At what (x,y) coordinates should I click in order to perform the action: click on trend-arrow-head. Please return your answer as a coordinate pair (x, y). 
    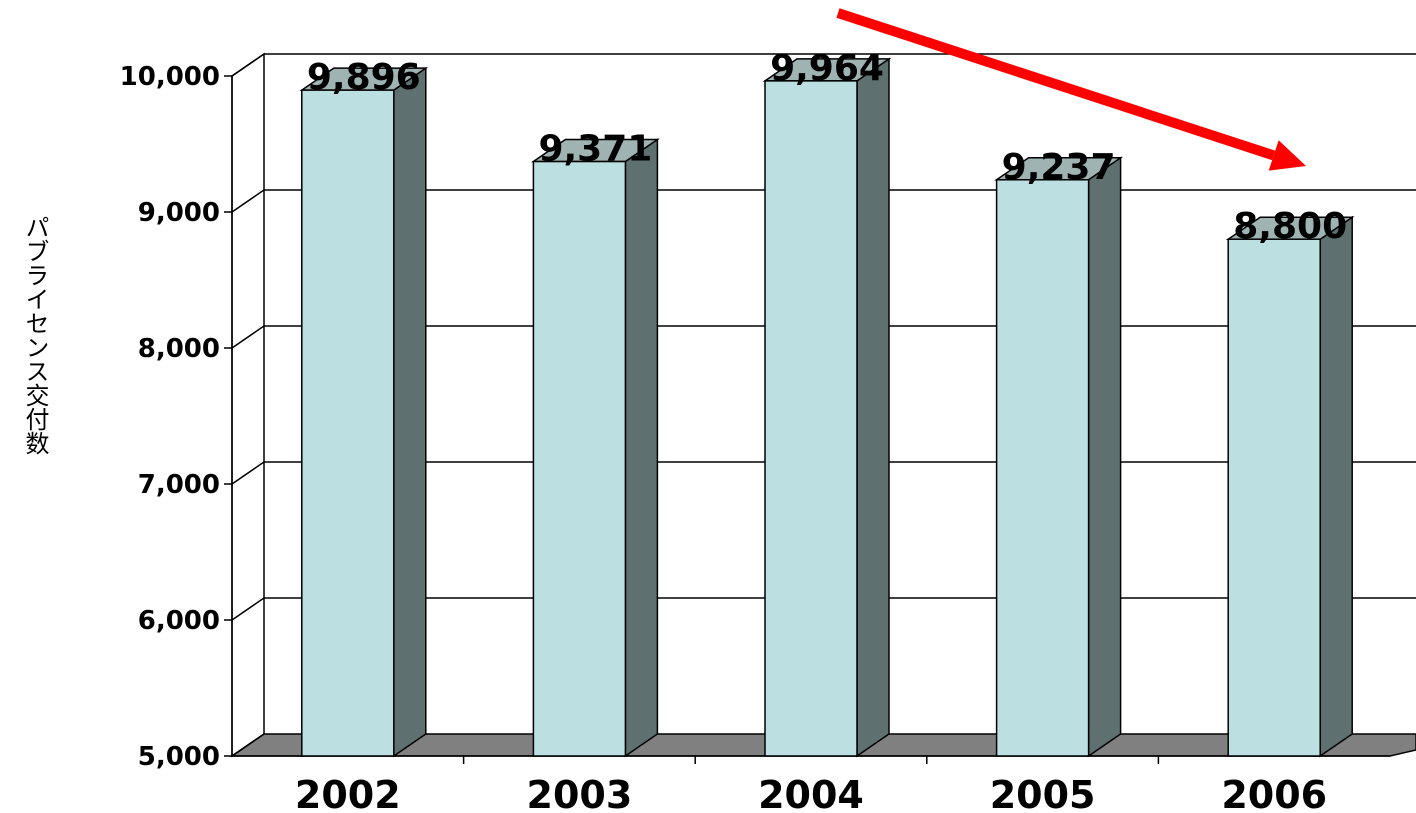
    Looking at the image, I should click on (1287, 155).